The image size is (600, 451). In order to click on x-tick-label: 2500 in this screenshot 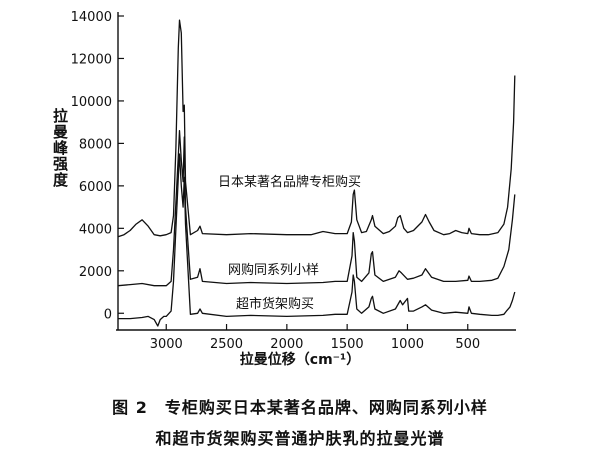, I will do `click(226, 344)`.